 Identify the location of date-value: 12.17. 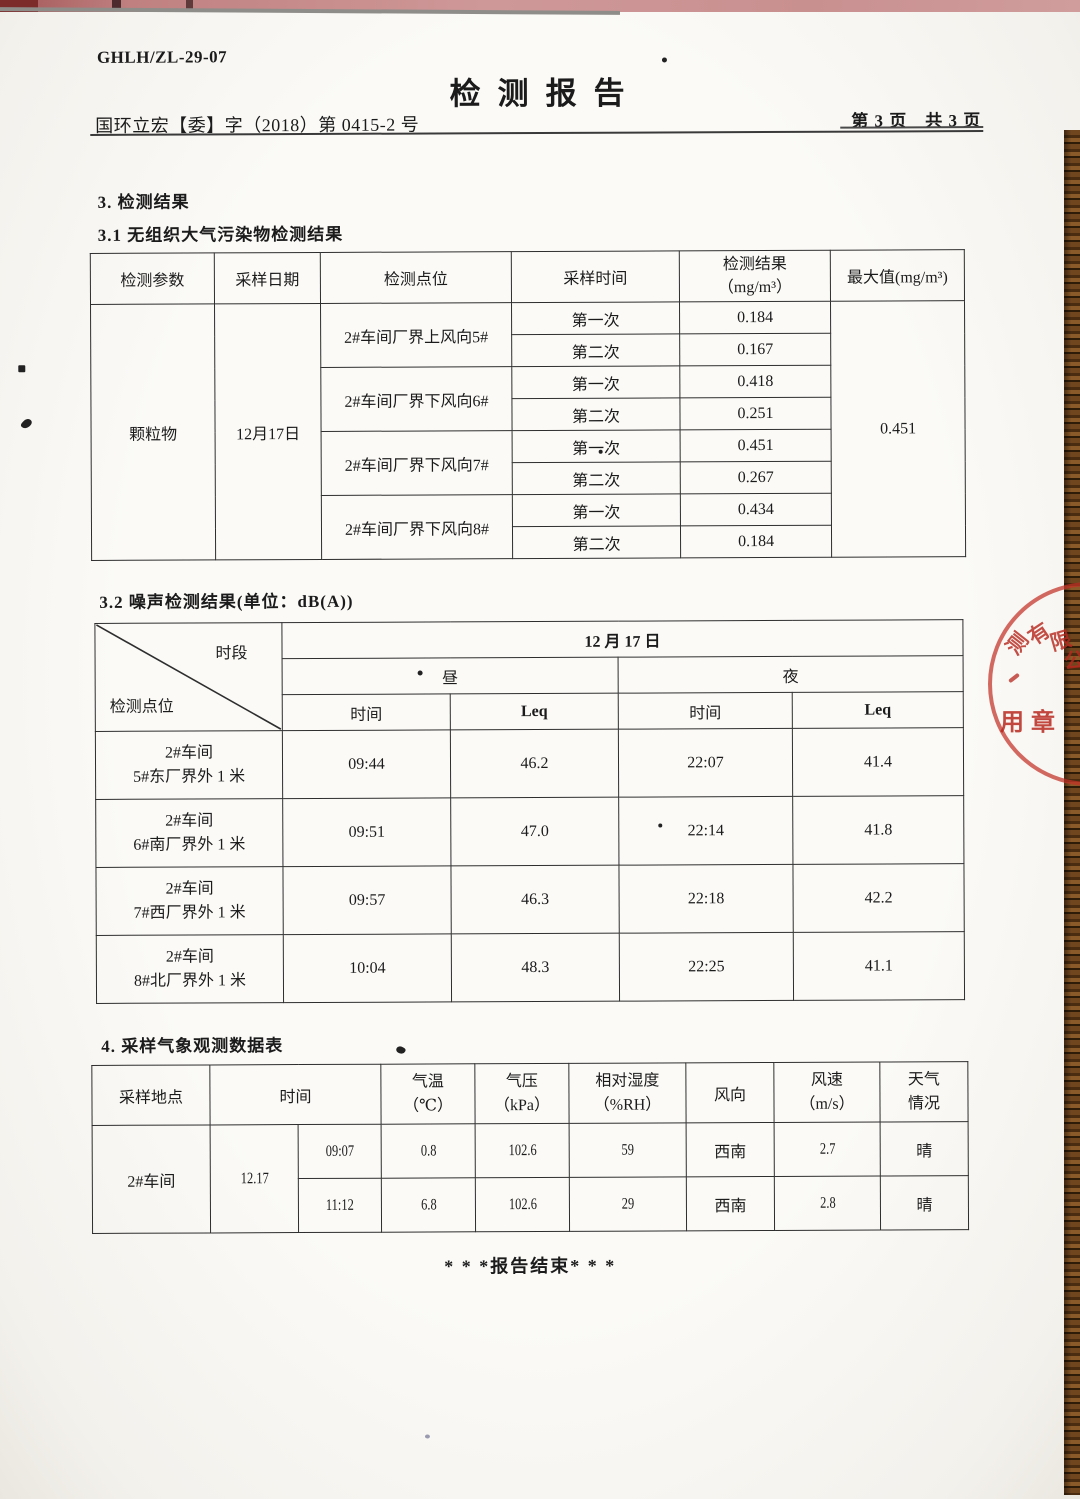
(254, 1178).